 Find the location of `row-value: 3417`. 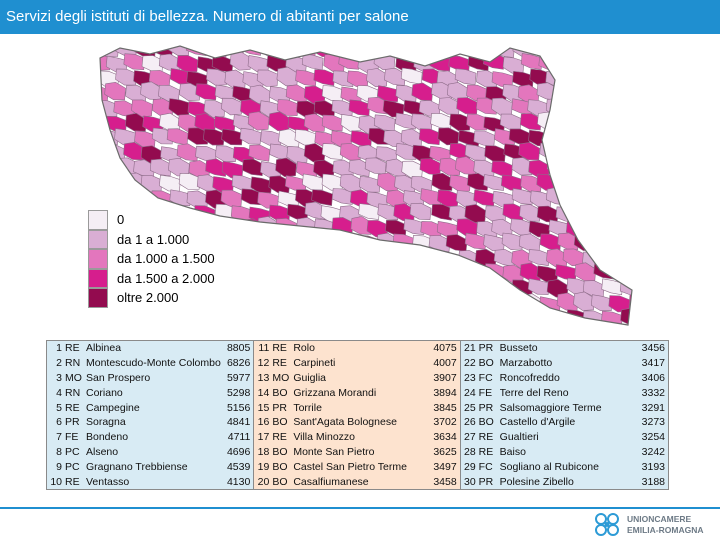

row-value: 3417 is located at coordinates (653, 363).